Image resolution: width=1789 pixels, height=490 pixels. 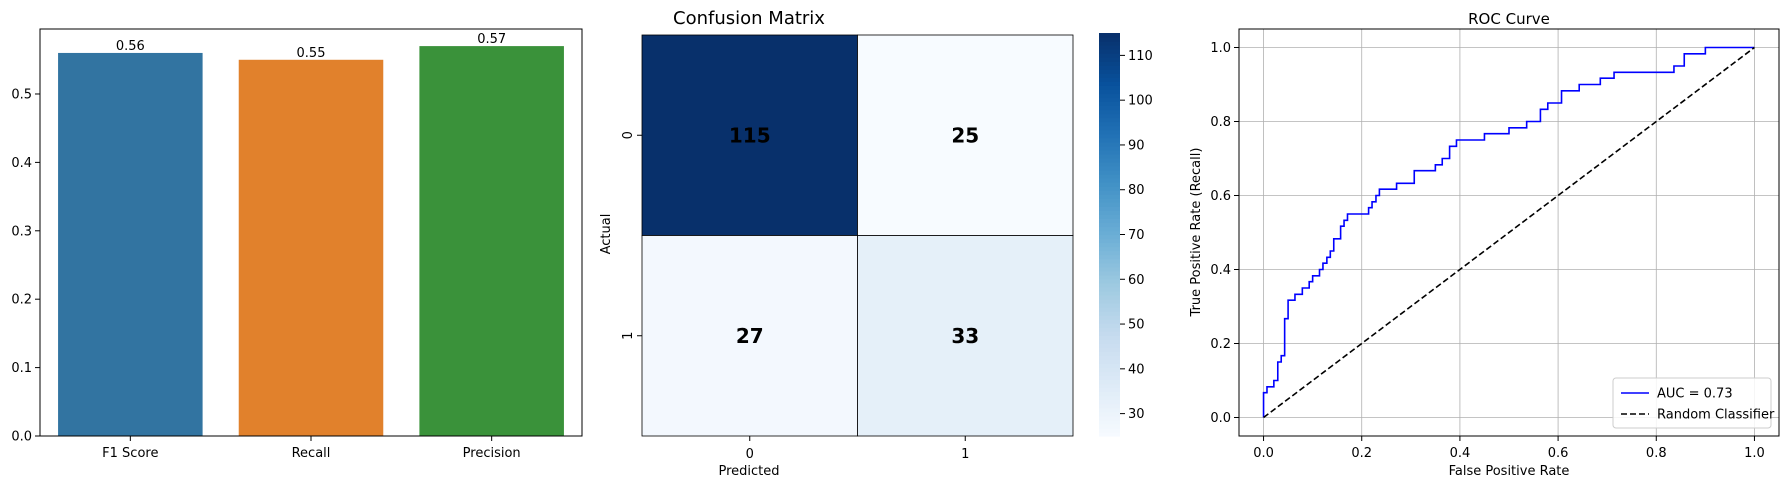 What do you see at coordinates (21, 231) in the screenshot?
I see `bar-y-tick-label: 0.3` at bounding box center [21, 231].